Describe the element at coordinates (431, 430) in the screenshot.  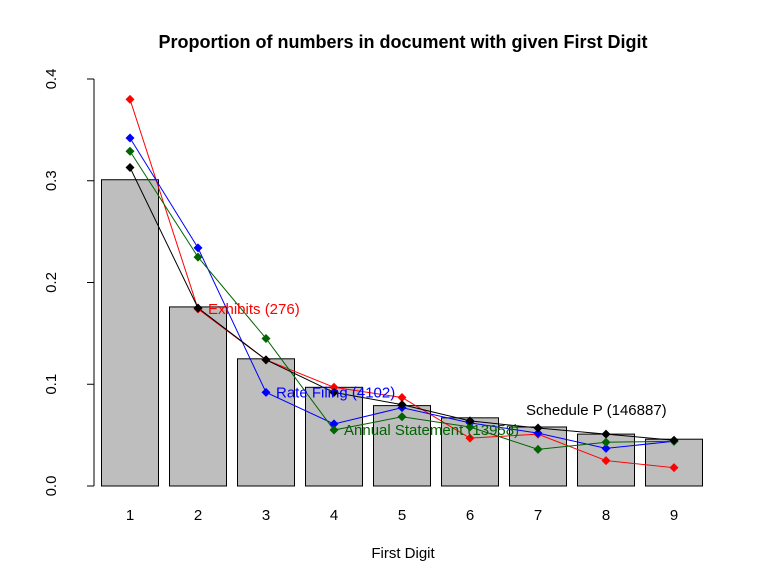
I see `series-label-annual-statement-13958: Annual Statement (13958)` at that location.